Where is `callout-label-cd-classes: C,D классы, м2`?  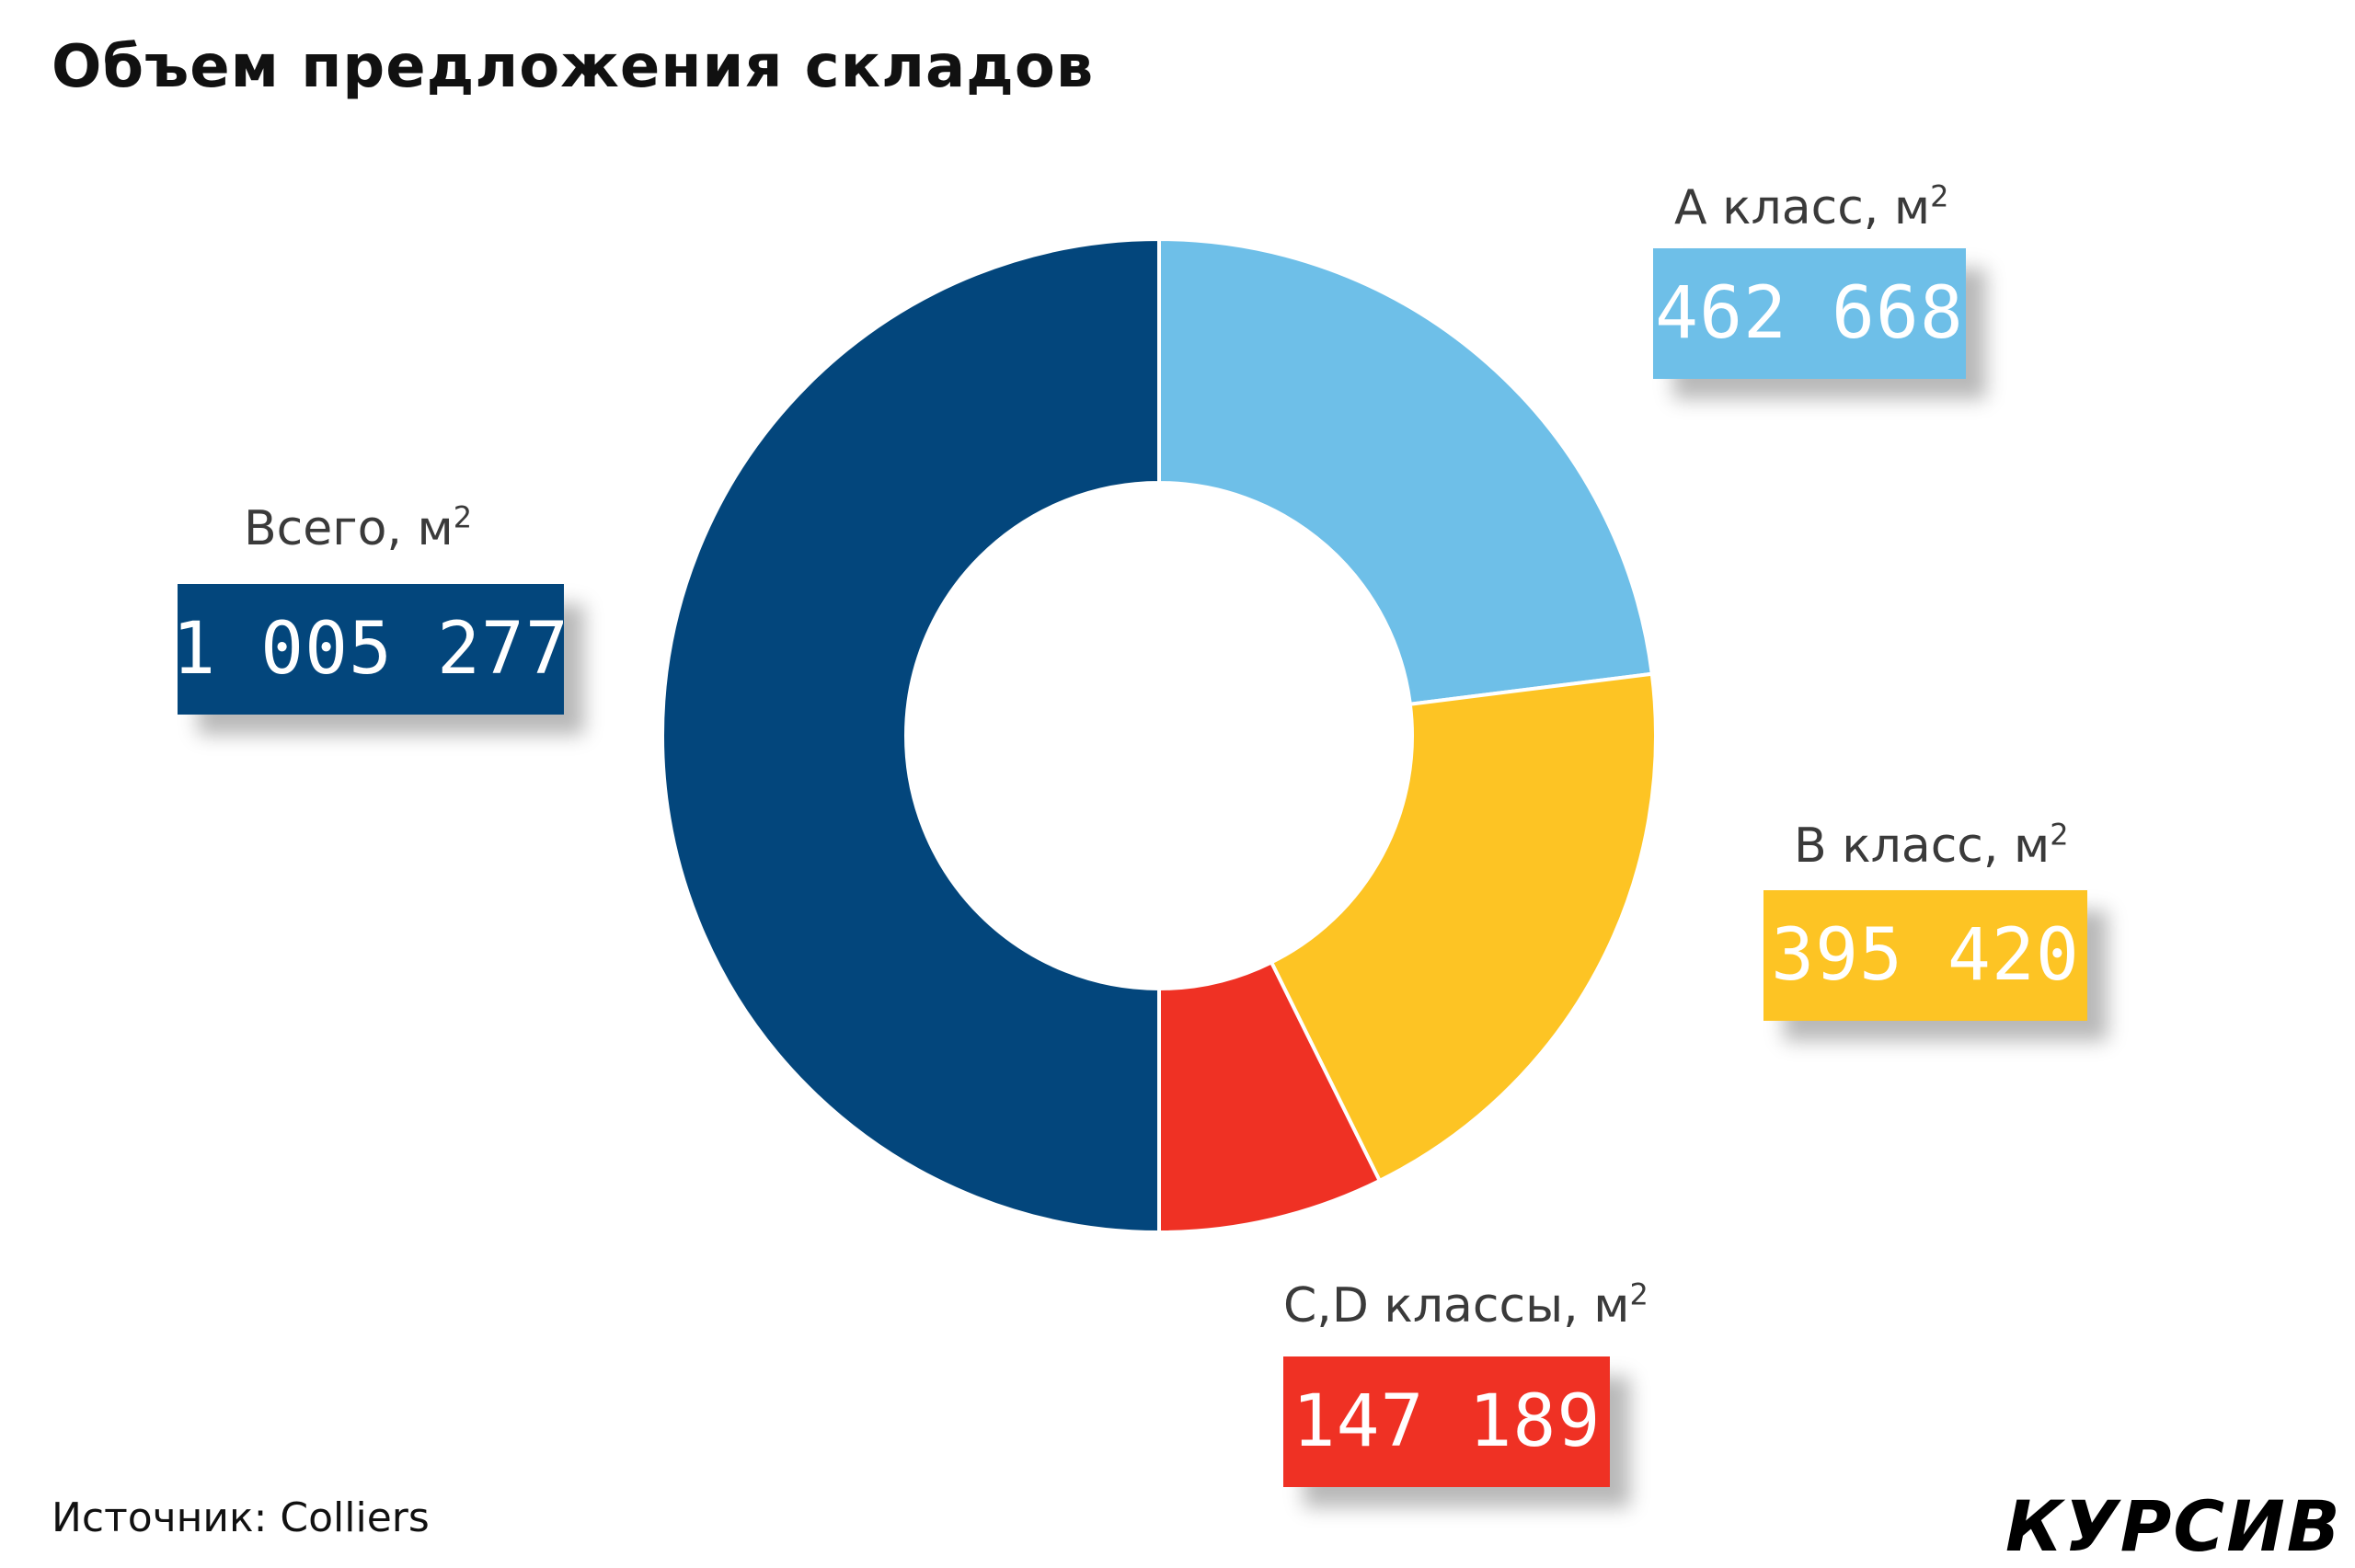 callout-label-cd-classes: C,D классы, м2 is located at coordinates (1465, 1305).